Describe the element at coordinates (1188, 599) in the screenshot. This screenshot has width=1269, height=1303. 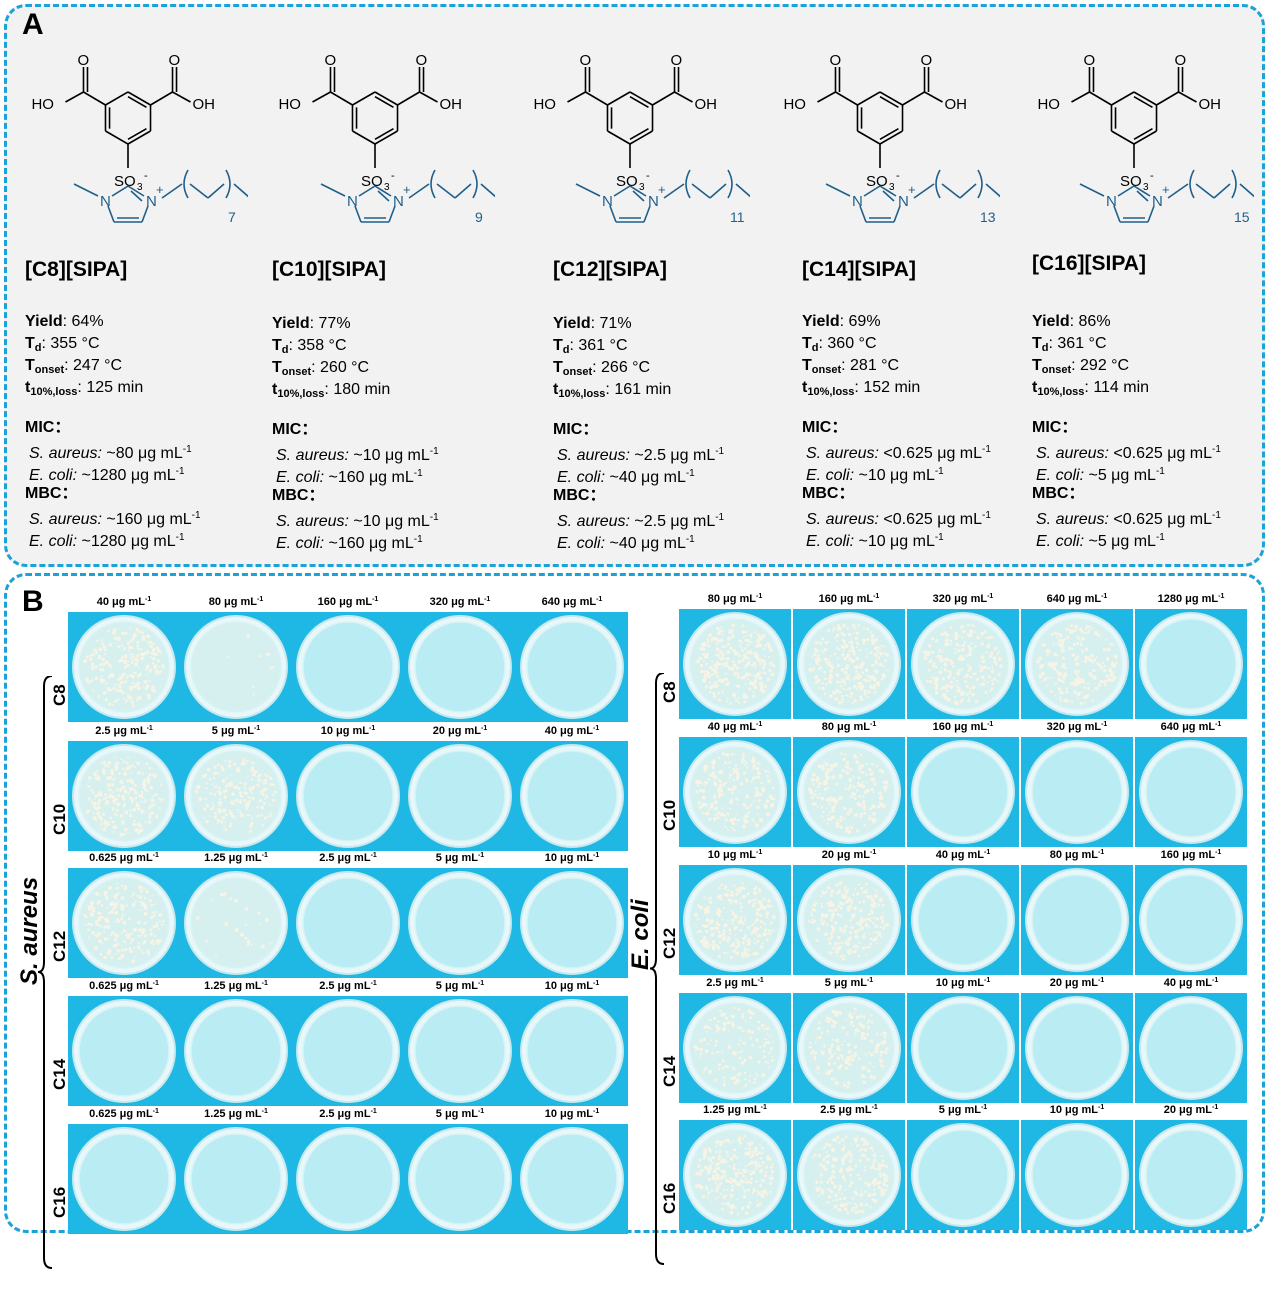
I see `concentration-text: 1280 μg mL` at that location.